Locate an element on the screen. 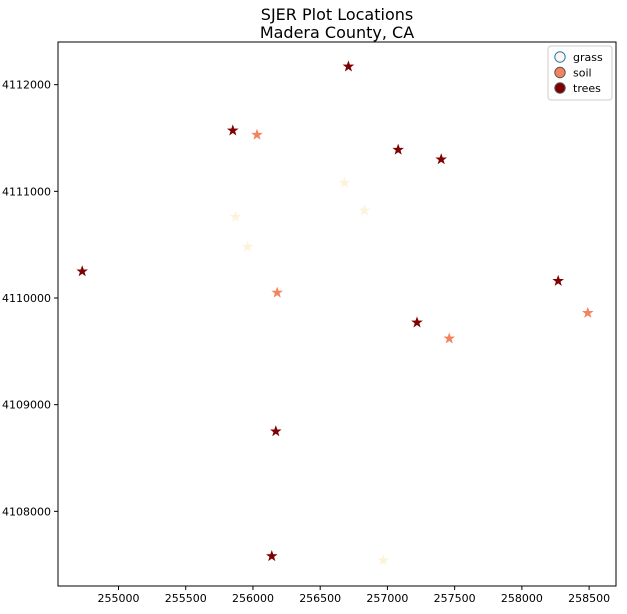  x-tick-label: 255500 is located at coordinates (186, 598).